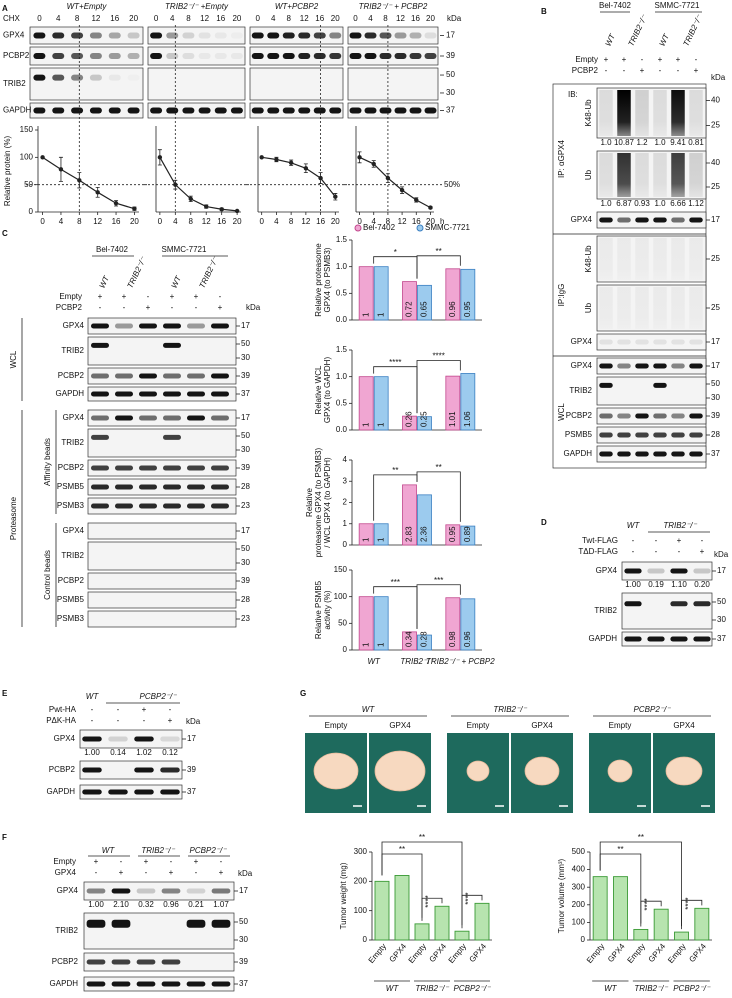 This screenshot has height=998, width=732. I want to click on label: 50, so click(245, 435).